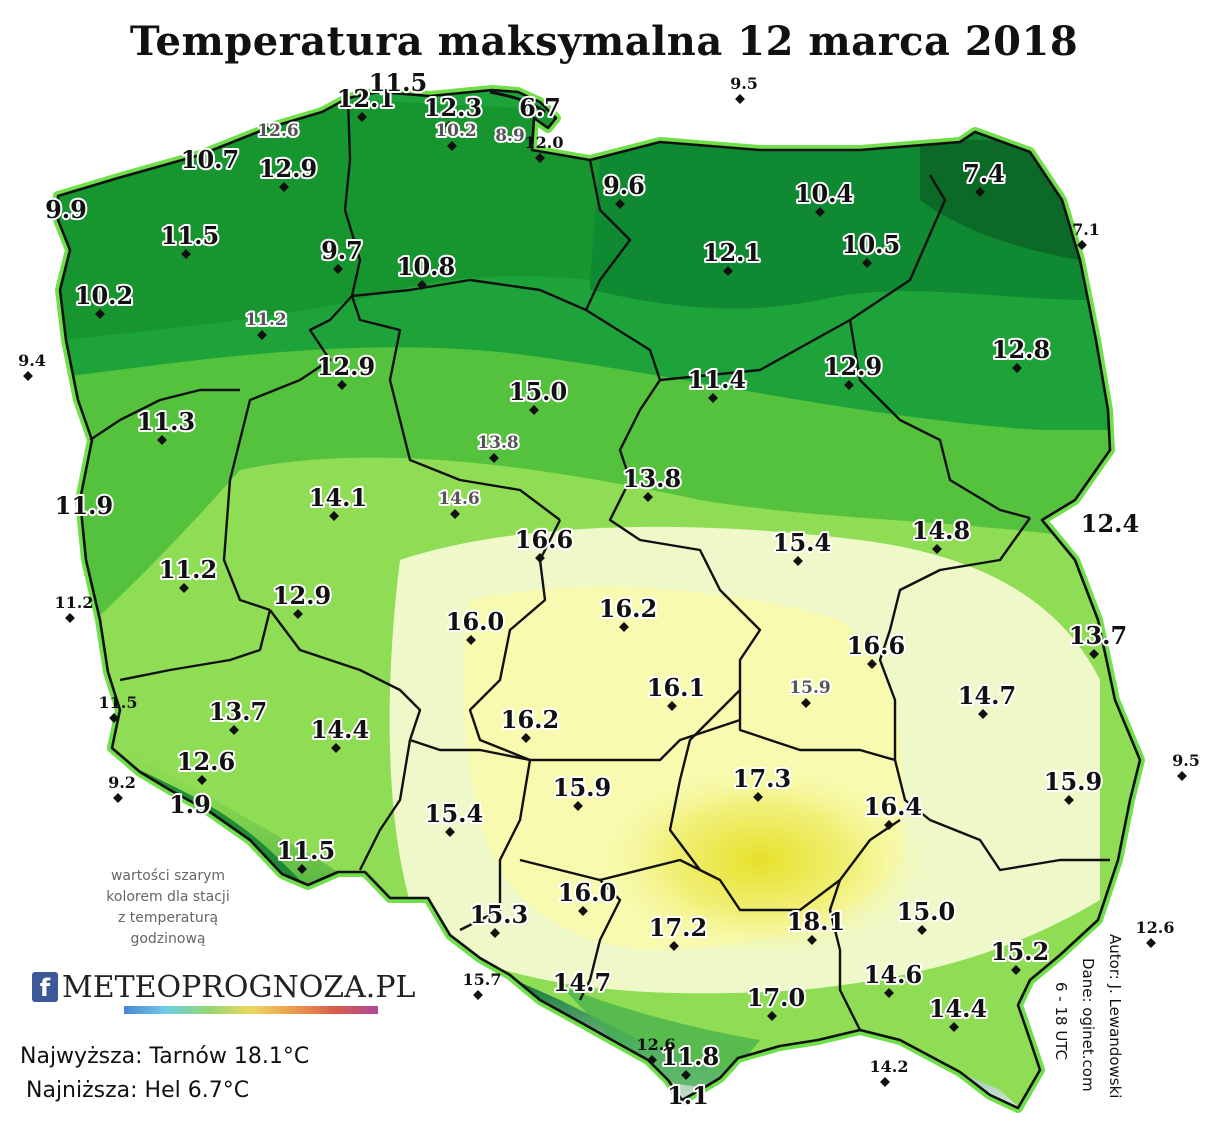 This screenshot has width=1208, height=1136. Describe the element at coordinates (165, 1056) in the screenshot. I see `highest-temperature: Najwyższa: Tarnów 18.1°C` at that location.